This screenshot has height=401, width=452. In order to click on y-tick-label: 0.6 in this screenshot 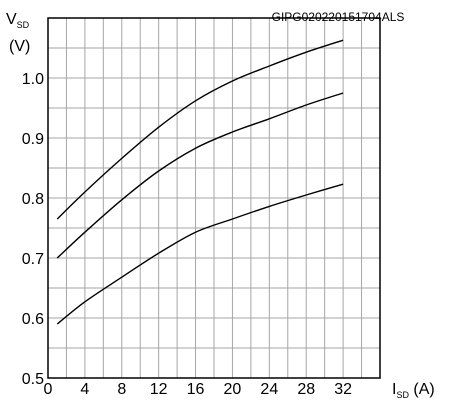, I will do `click(33, 319)`.